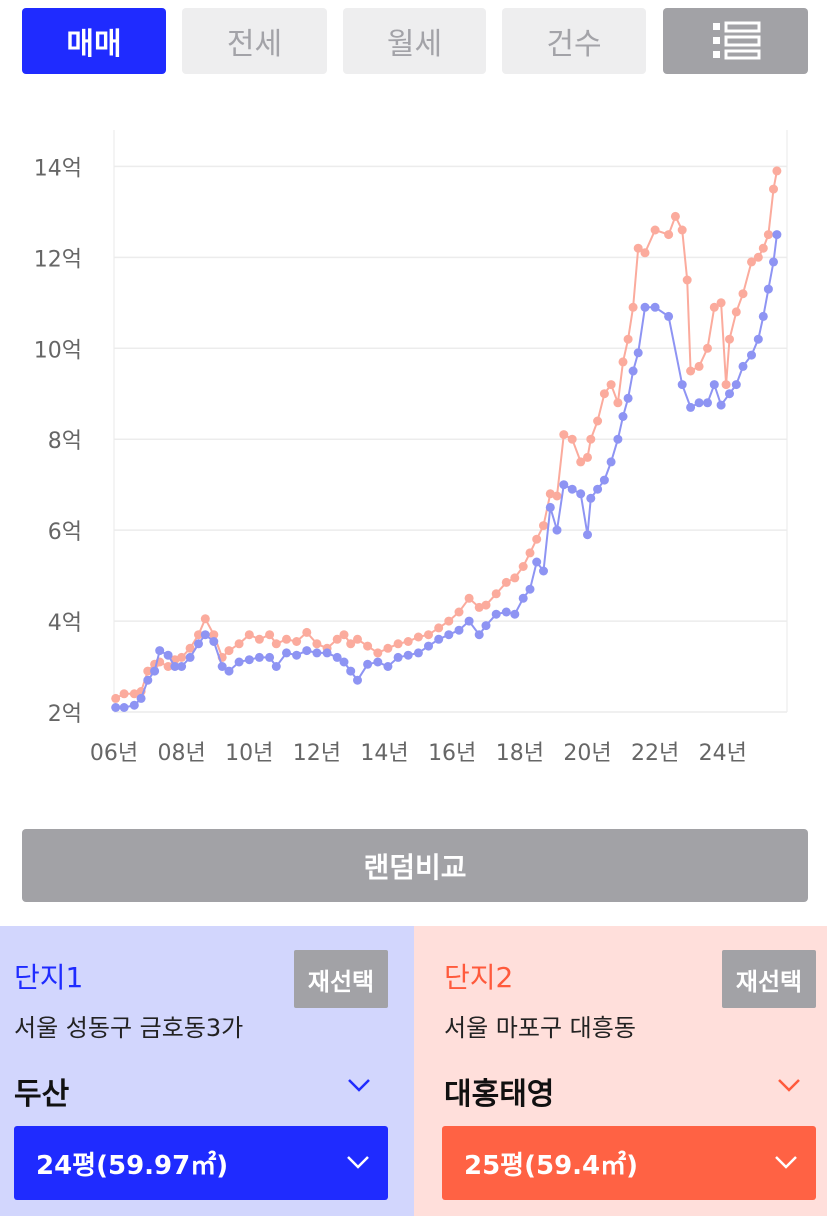 The height and width of the screenshot is (1216, 827). What do you see at coordinates (317, 753) in the screenshot?
I see `x-tick-label: 12년` at bounding box center [317, 753].